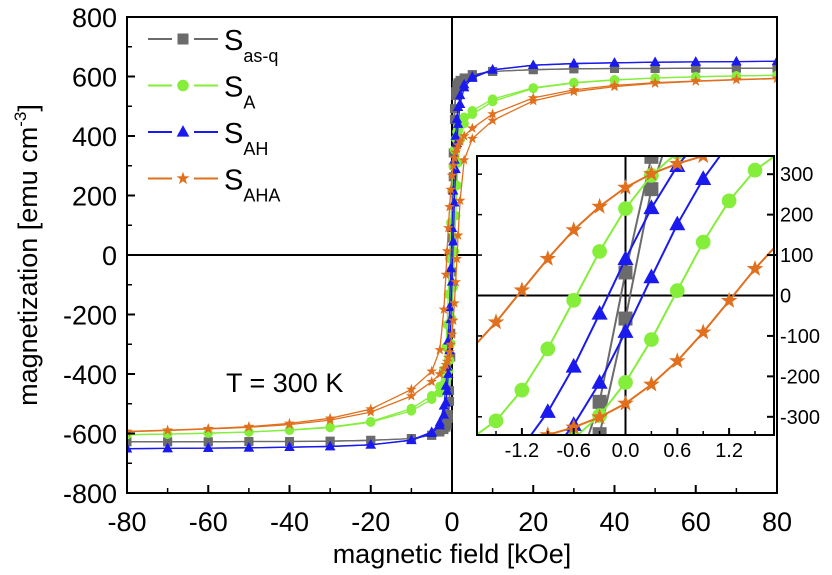  Describe the element at coordinates (28, 266) in the screenshot. I see `y-axis-title-main: magnetization [emu cm` at that location.